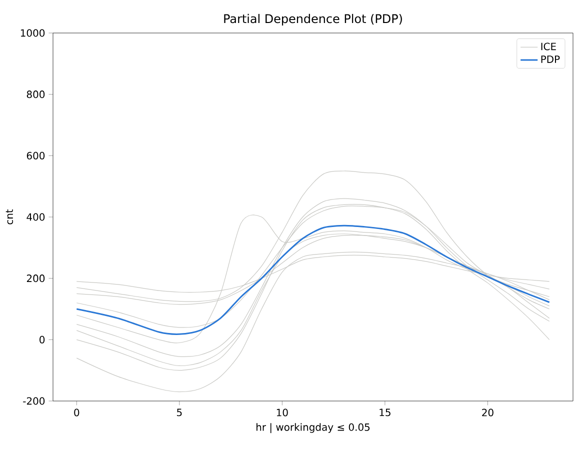  I want to click on chart-title: Partial Dependence Plot (PDP), so click(313, 20).